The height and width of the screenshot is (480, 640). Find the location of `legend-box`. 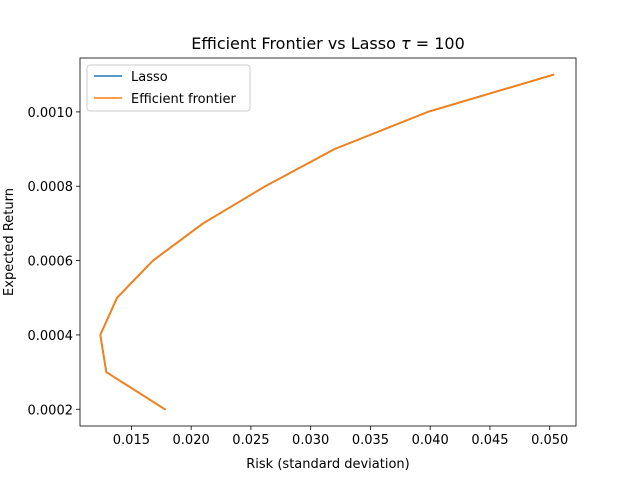

legend-box is located at coordinates (168, 88).